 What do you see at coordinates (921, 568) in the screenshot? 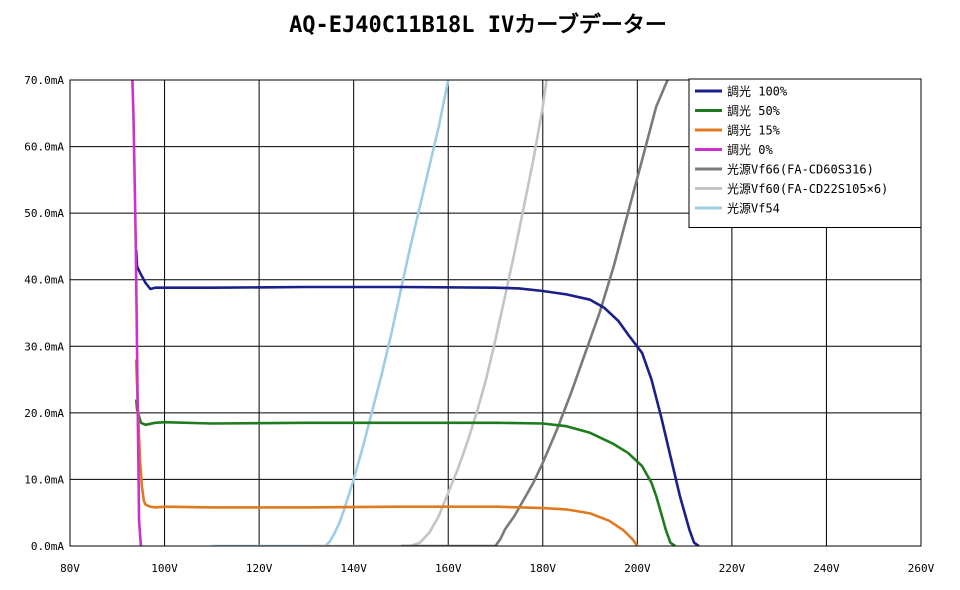
I see `x-tick-label: 260V` at bounding box center [921, 568].